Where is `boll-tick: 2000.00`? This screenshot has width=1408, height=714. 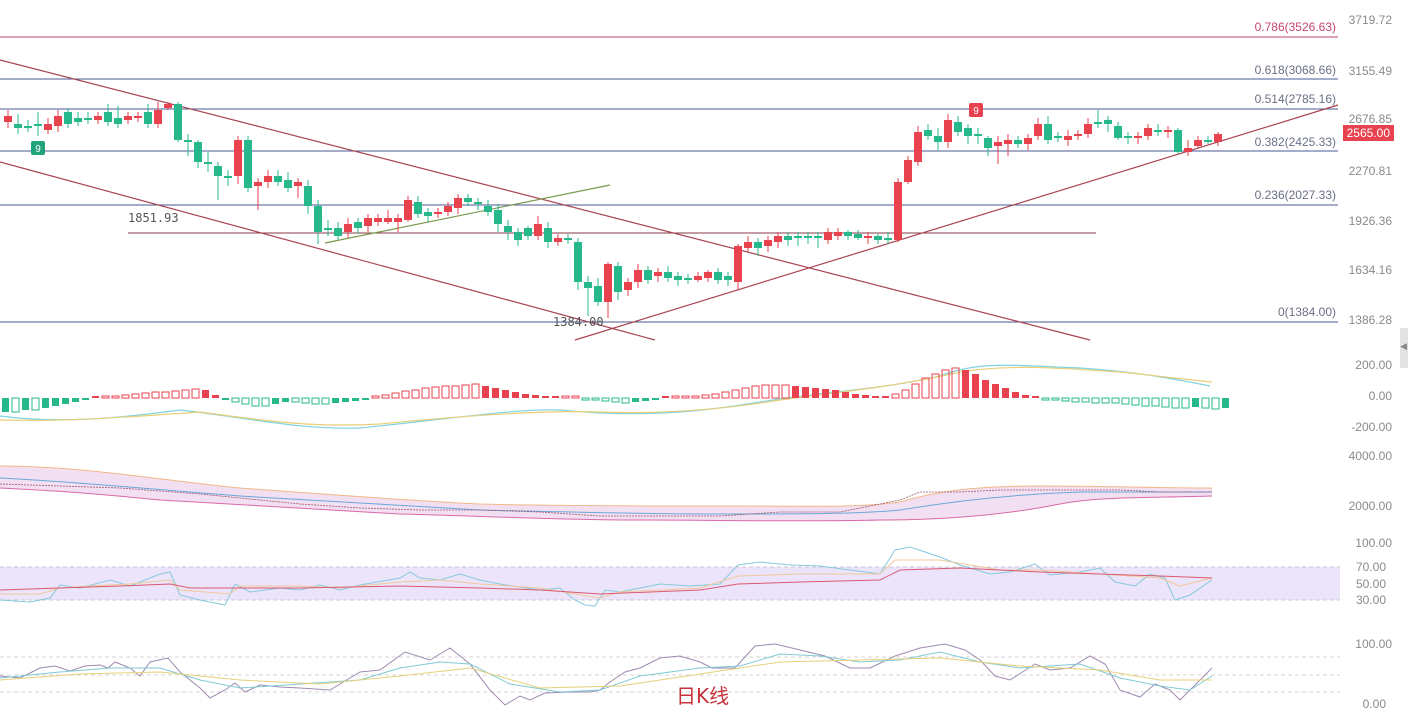 boll-tick: 2000.00 is located at coordinates (1370, 506).